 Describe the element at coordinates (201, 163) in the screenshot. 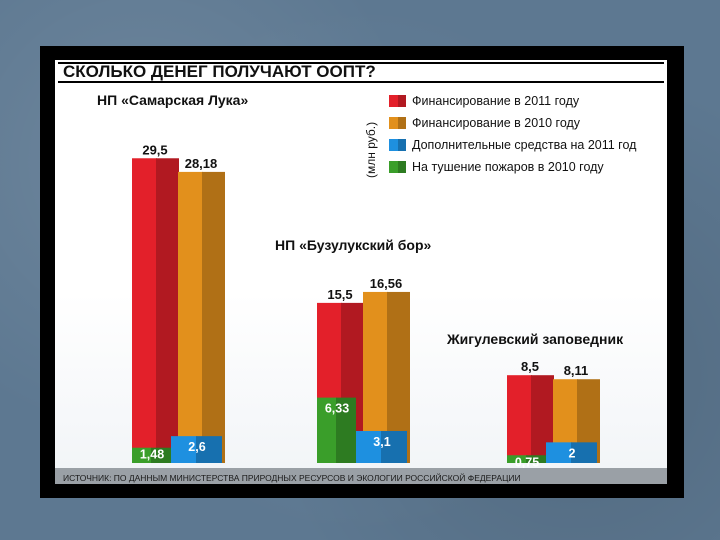

I see `data-label-1-0: 28,18` at that location.